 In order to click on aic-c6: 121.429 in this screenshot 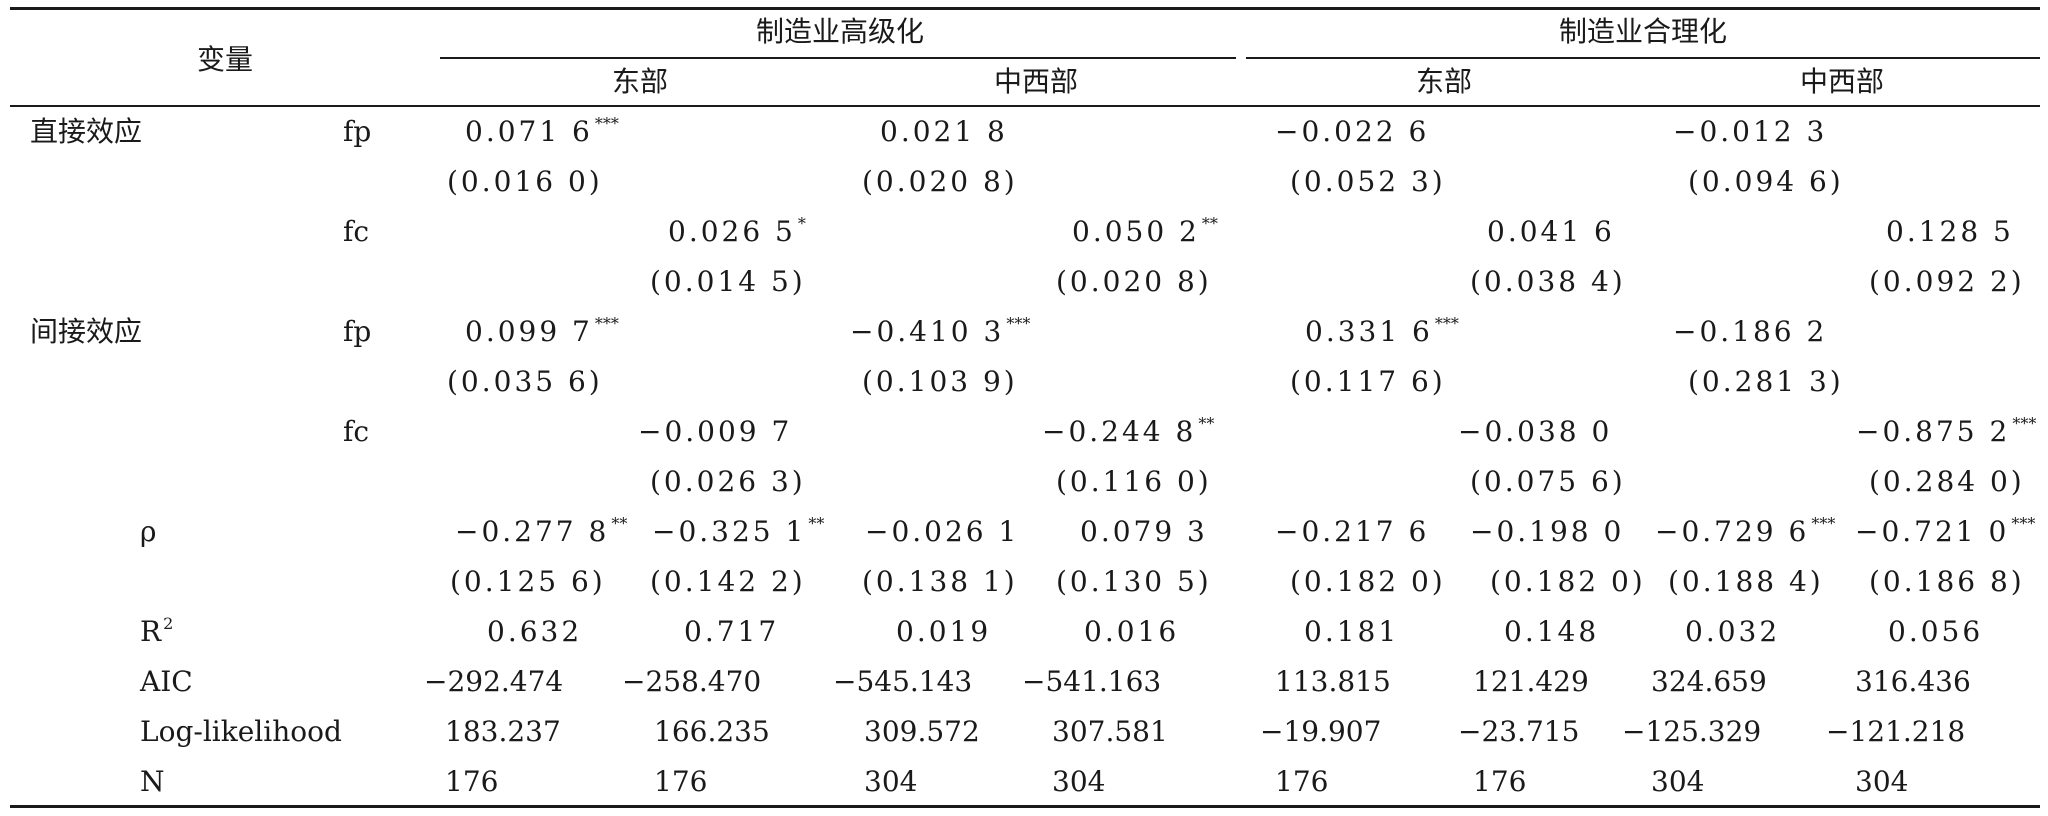, I will do `click(1531, 681)`.